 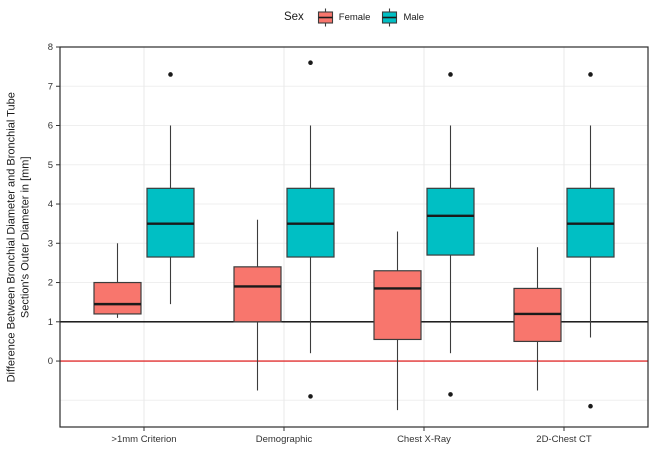 What do you see at coordinates (50, 204) in the screenshot?
I see `y-tick-label: 4` at bounding box center [50, 204].